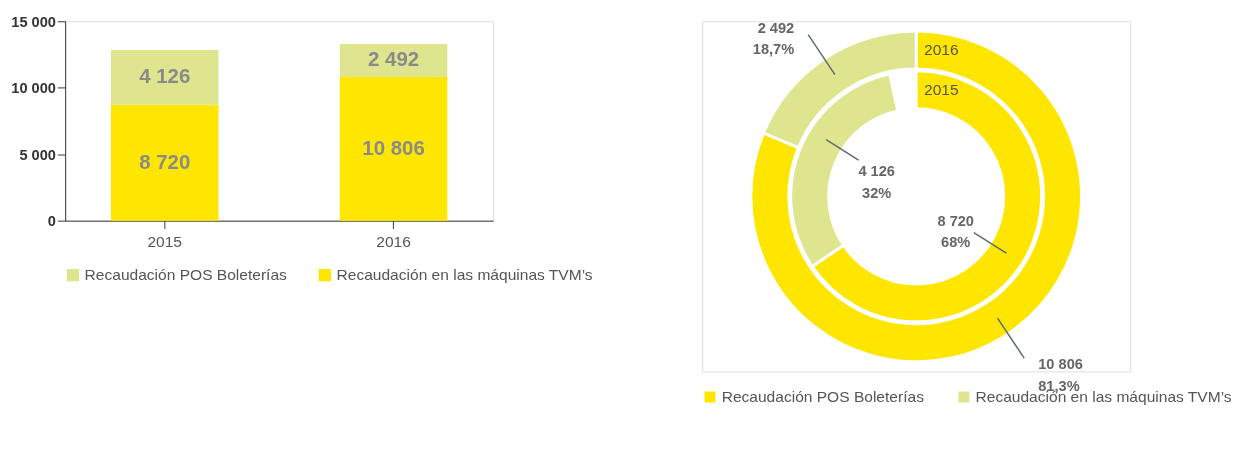  I want to click on data-label: 2 492, so click(394, 59).